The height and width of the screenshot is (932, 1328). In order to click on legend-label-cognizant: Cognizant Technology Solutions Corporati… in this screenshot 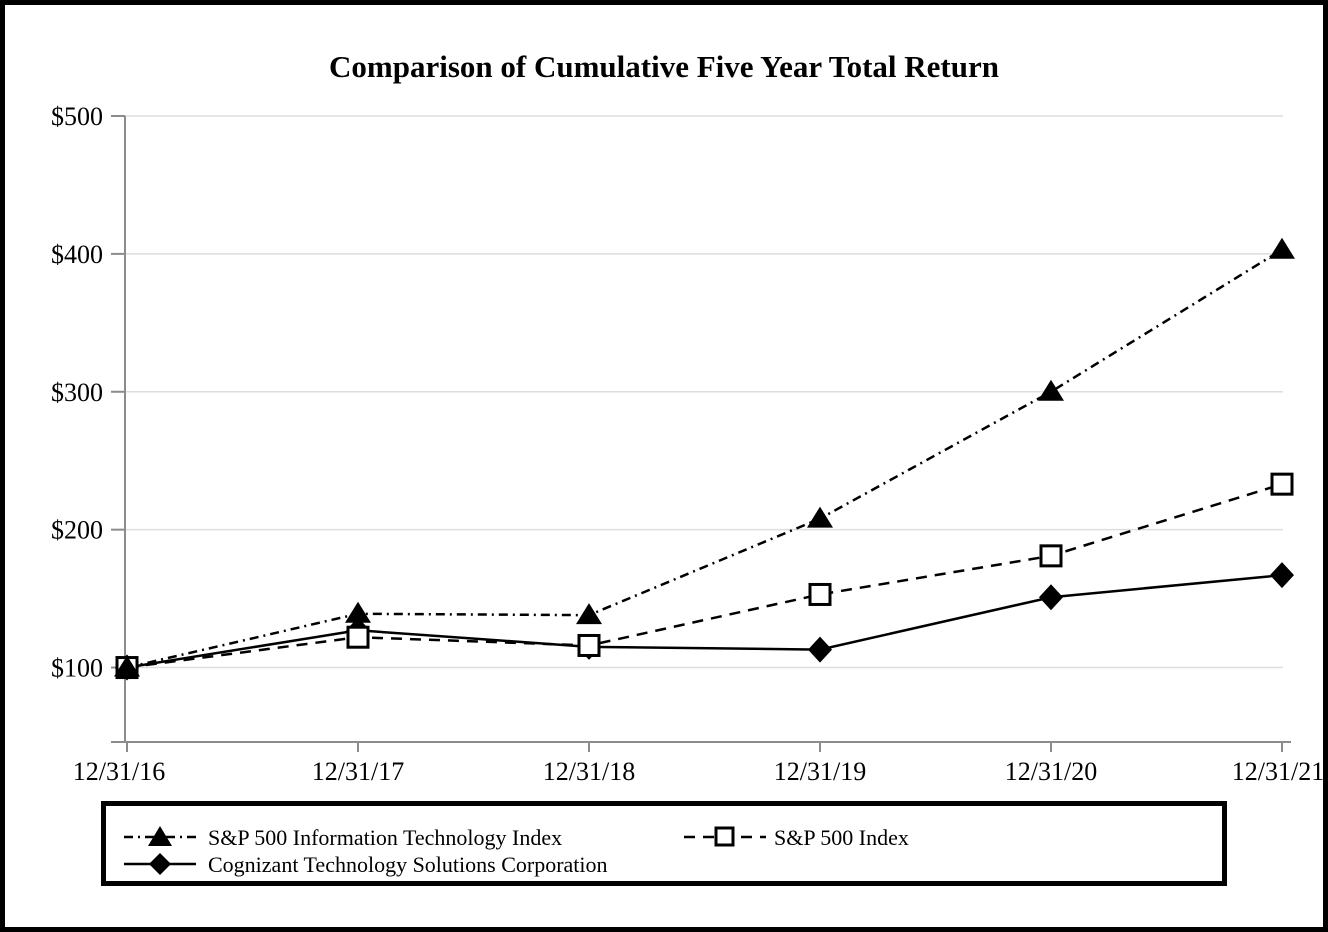, I will do `click(408, 864)`.